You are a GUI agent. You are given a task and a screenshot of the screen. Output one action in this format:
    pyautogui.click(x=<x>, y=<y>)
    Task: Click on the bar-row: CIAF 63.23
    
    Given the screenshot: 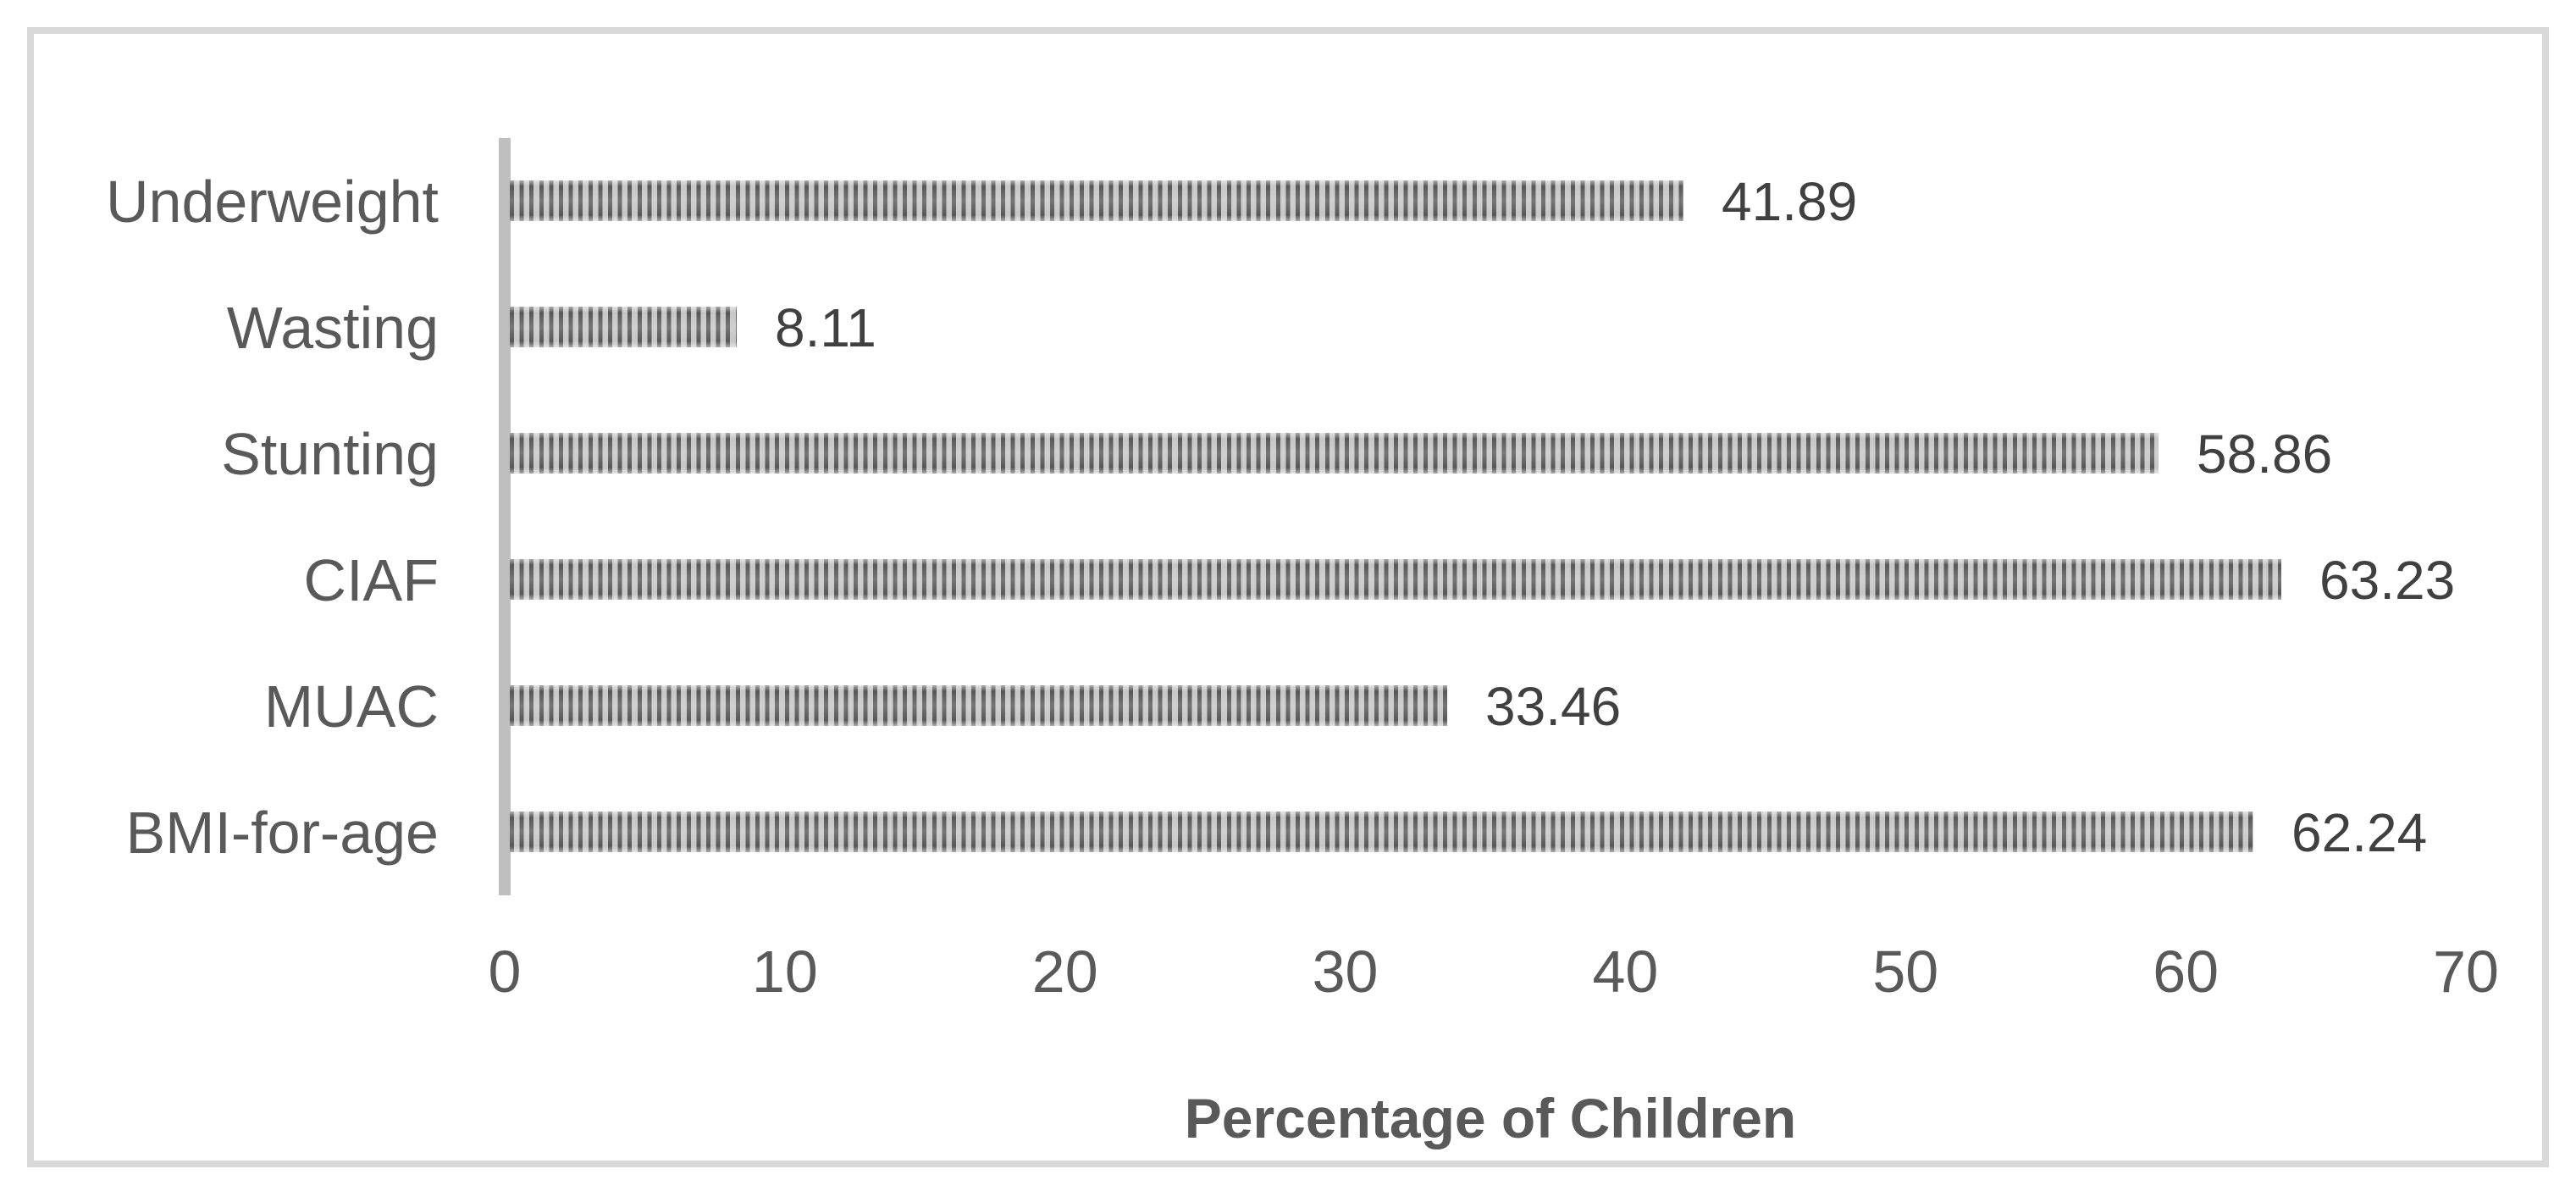 What is the action you would take?
    pyautogui.click(x=1305, y=580)
    